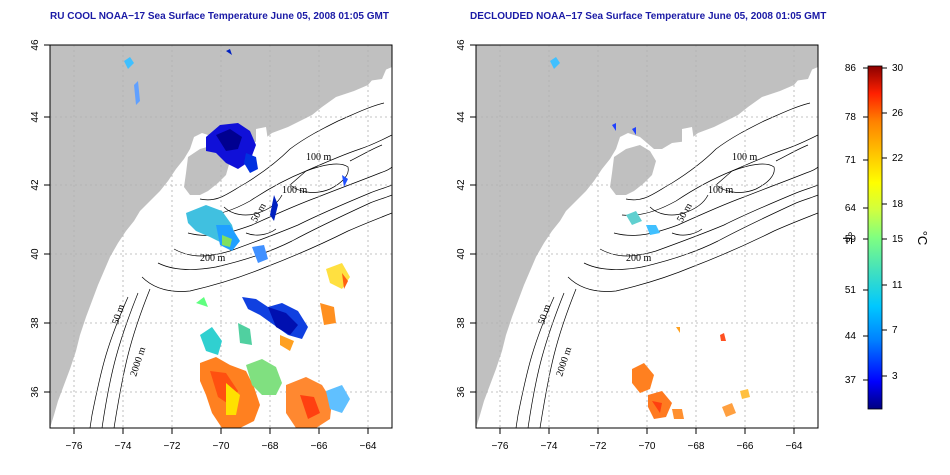 The width and height of the screenshot is (950, 475). Describe the element at coordinates (35, 185) in the screenshot. I see `left-lat-label-42: 42` at that location.